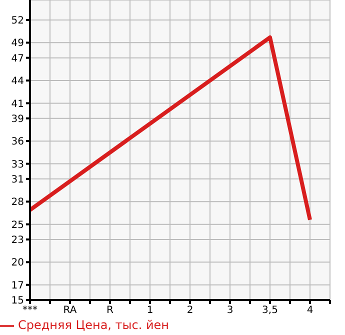 The height and width of the screenshot is (335, 345). Describe the element at coordinates (310, 310) in the screenshot. I see `x-tick-label: 4` at that location.